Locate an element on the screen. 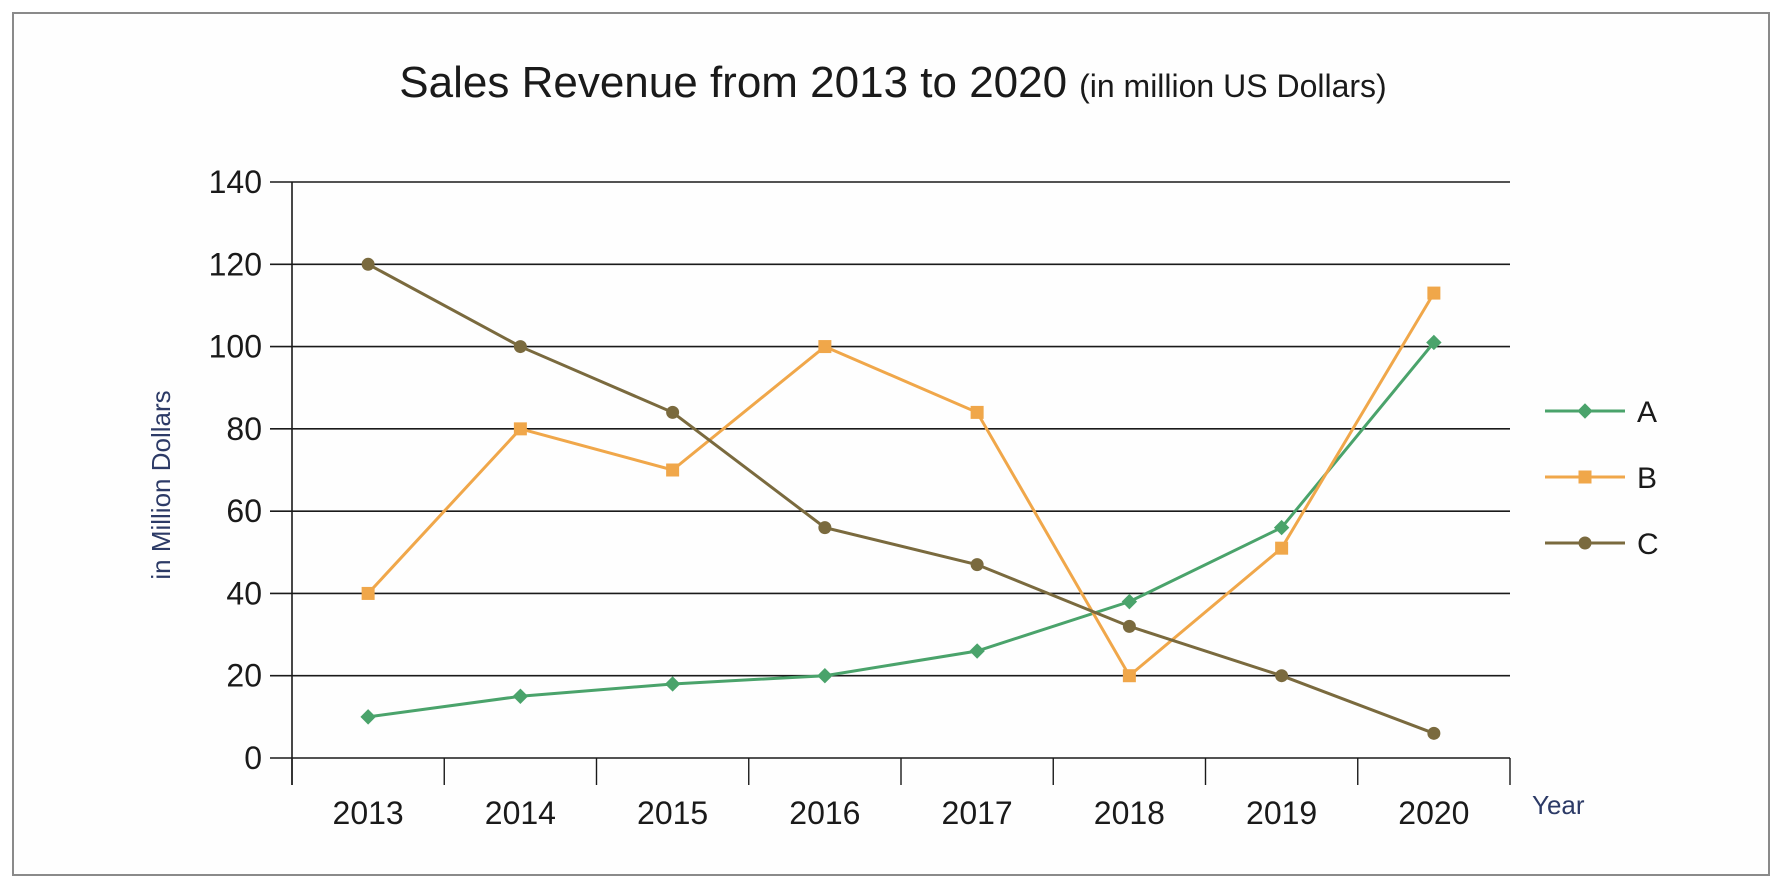  y-tick-label: 60 is located at coordinates (244, 511).